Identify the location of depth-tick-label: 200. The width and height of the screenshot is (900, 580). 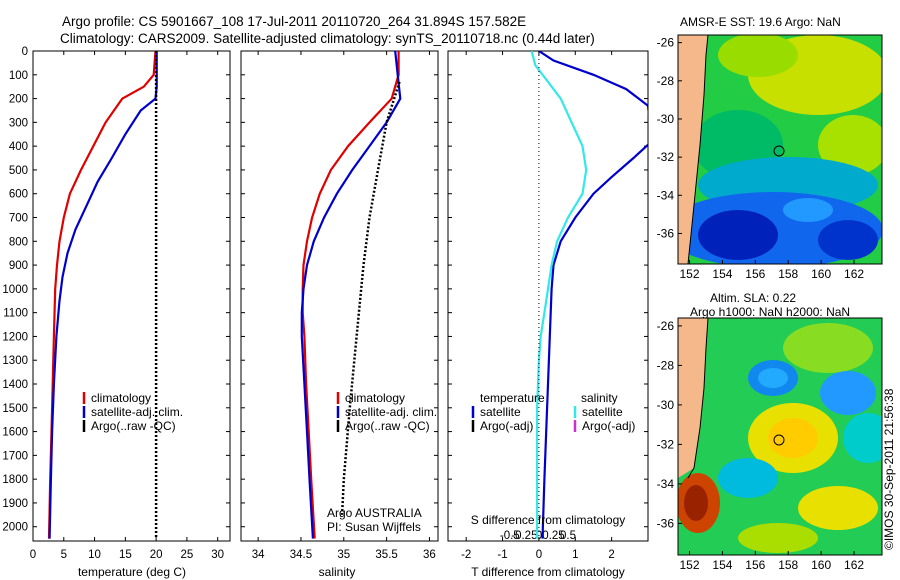
(18, 100).